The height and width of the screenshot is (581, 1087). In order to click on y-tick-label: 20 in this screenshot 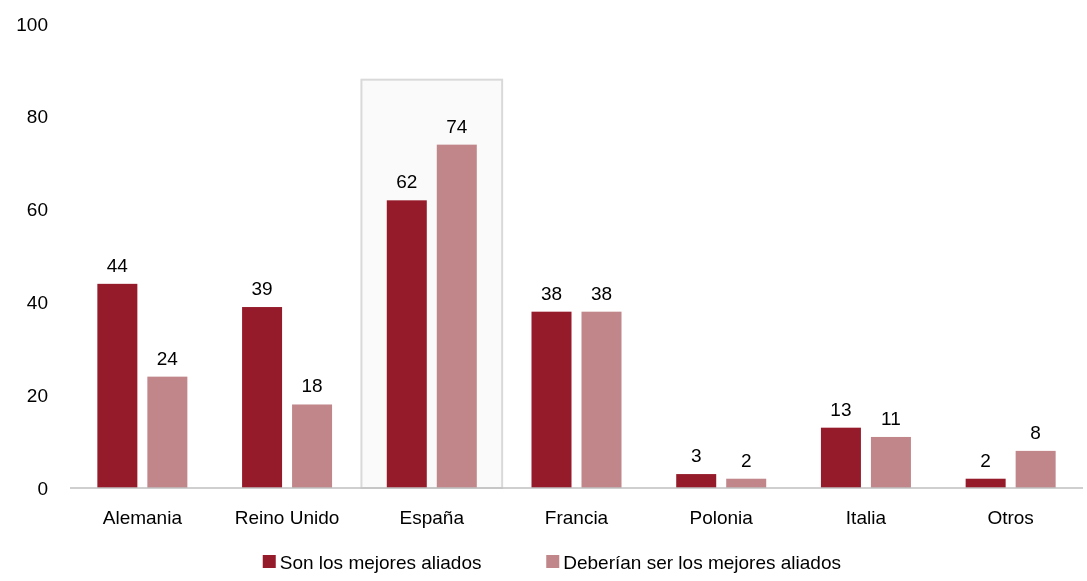, I will do `click(37, 395)`.